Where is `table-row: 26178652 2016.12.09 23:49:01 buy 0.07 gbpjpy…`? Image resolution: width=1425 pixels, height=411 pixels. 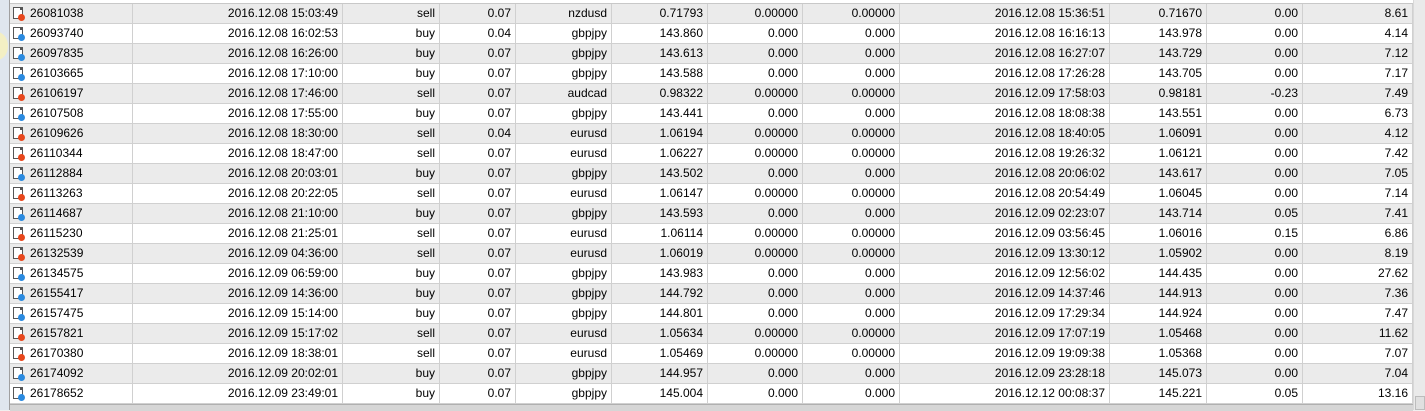
table-row: 26178652 2016.12.09 23:49:01 buy 0.07 gbpjpy… is located at coordinates (711, 394).